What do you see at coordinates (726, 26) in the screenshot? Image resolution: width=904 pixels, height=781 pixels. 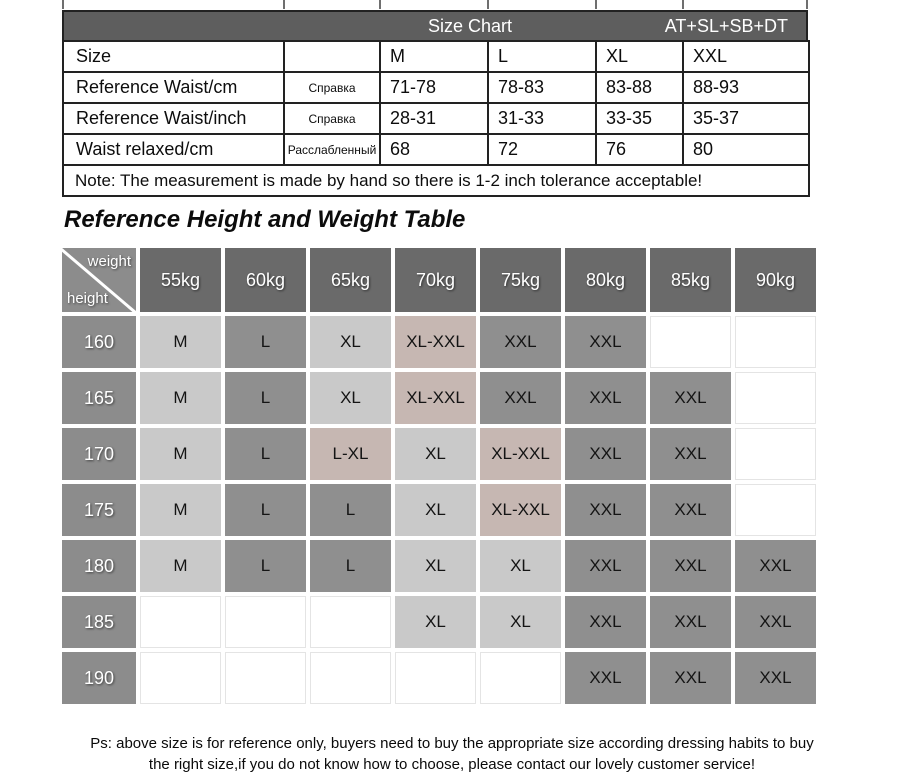 I see `size-chart-code: AT+SL+SB+DT` at bounding box center [726, 26].